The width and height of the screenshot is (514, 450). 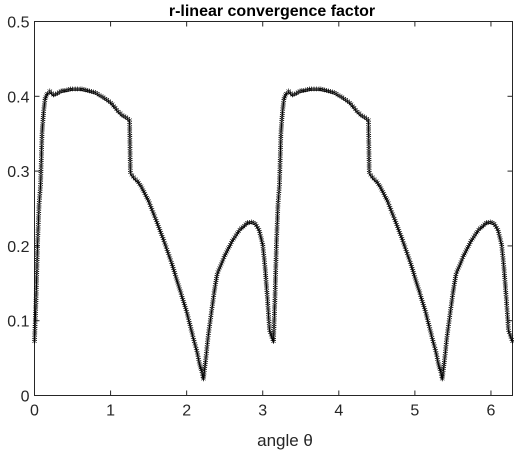 What do you see at coordinates (491, 411) in the screenshot?
I see `x-tick-label: 6` at bounding box center [491, 411].